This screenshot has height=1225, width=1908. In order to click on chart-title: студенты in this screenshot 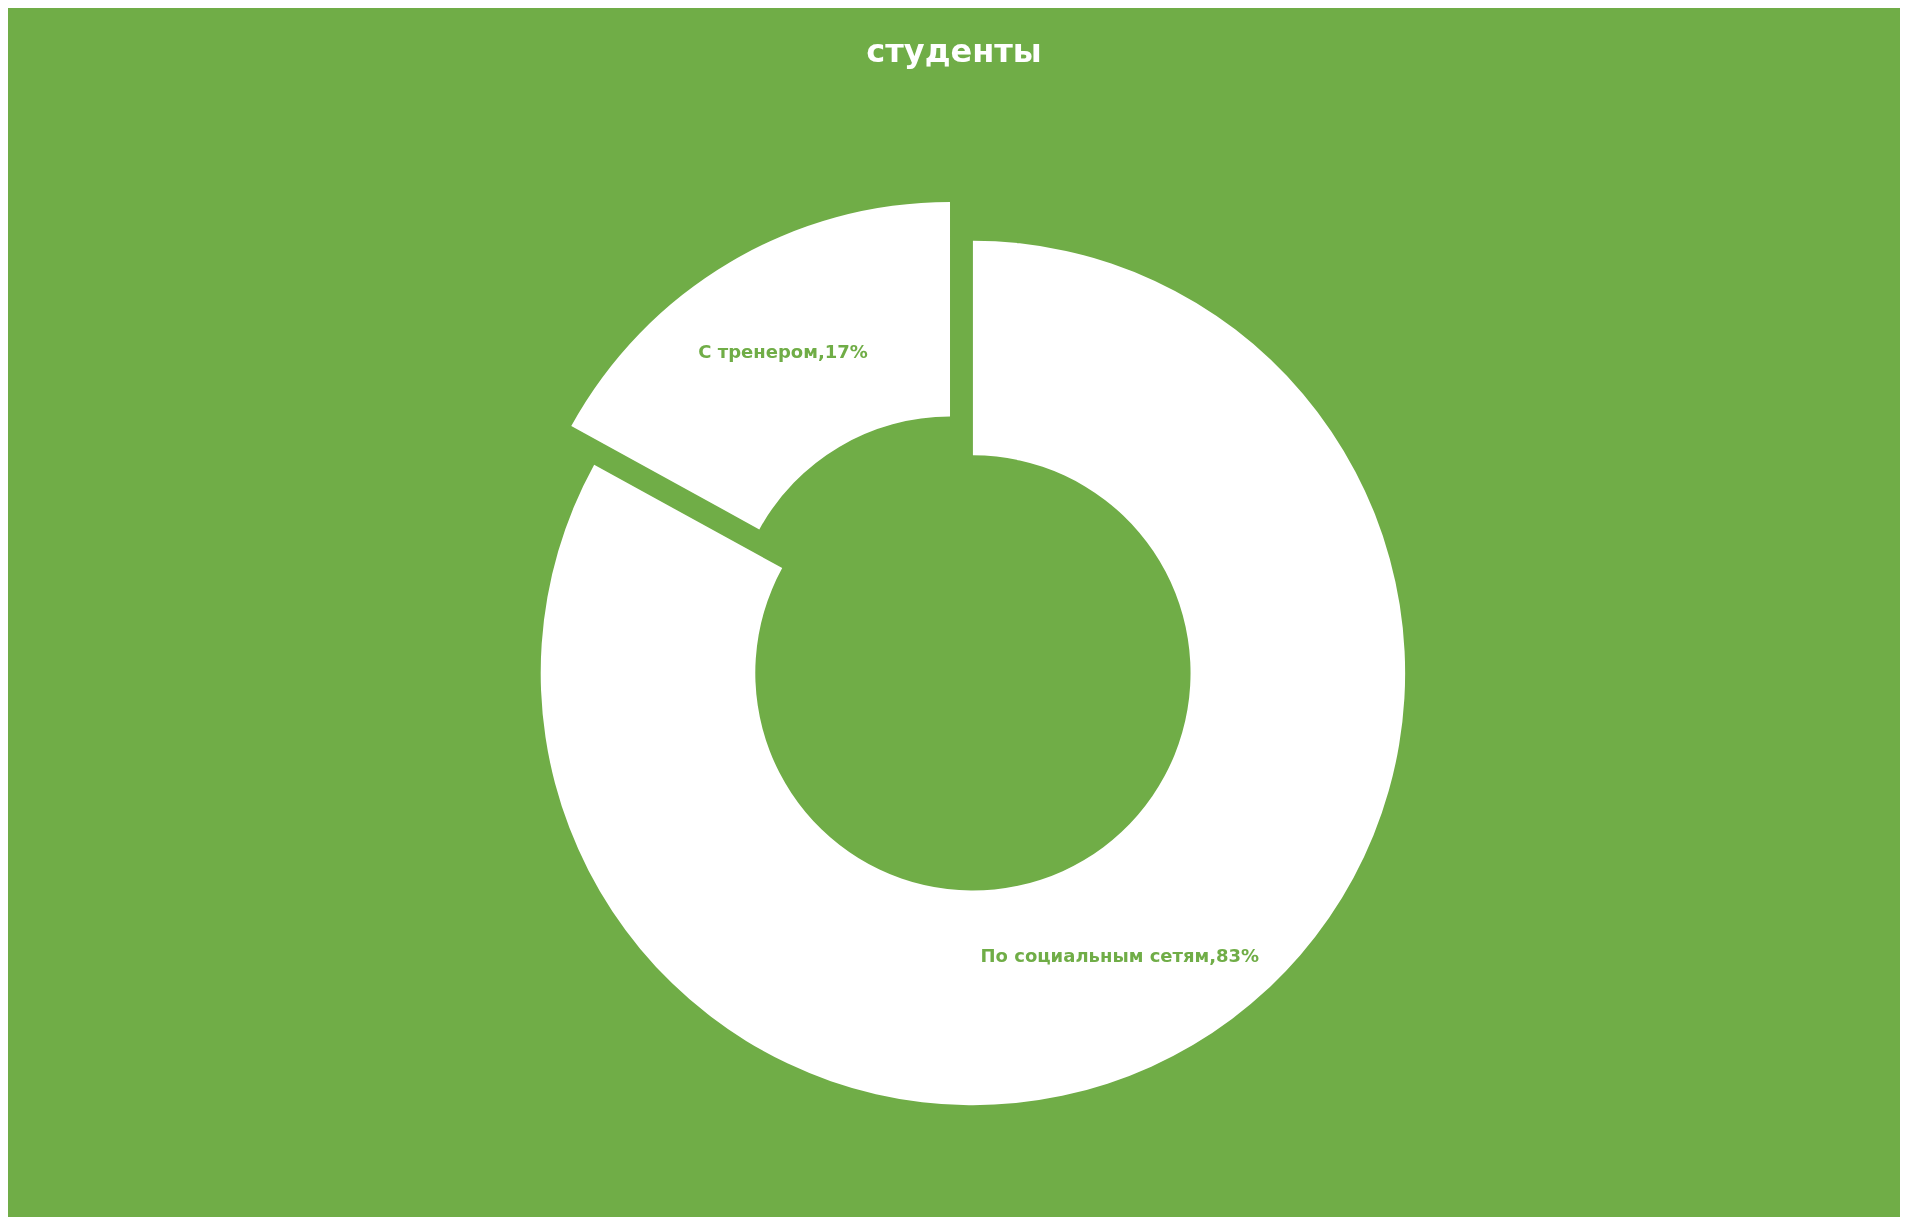, I will do `click(954, 51)`.